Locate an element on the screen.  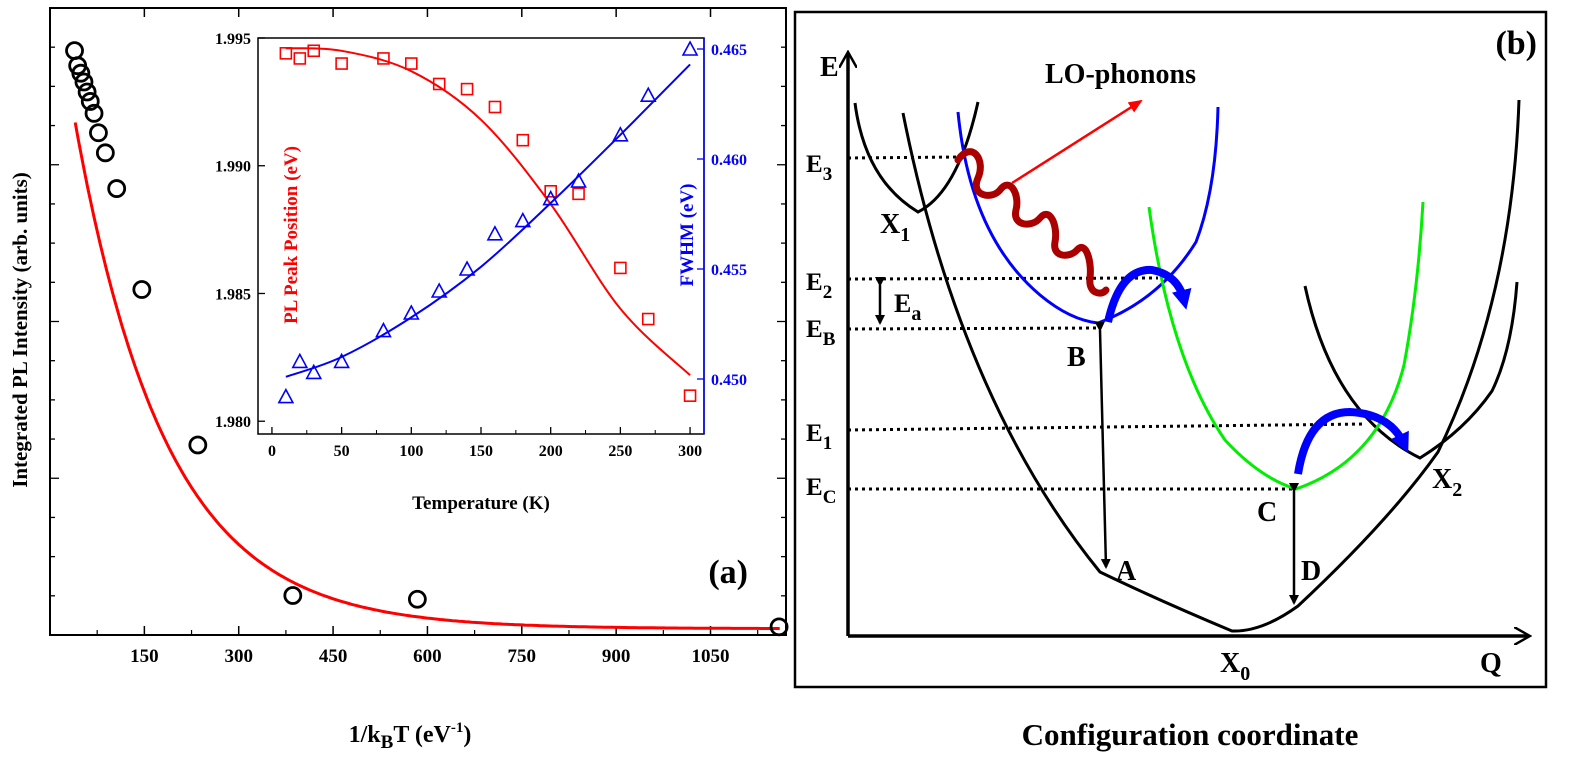
lo-phonon-arrow is located at coordinates (1077, 142).